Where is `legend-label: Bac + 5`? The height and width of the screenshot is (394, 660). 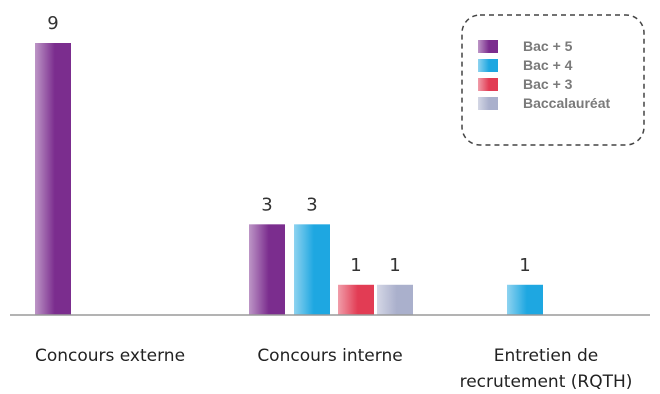
legend-label: Bac + 5 is located at coordinates (548, 46).